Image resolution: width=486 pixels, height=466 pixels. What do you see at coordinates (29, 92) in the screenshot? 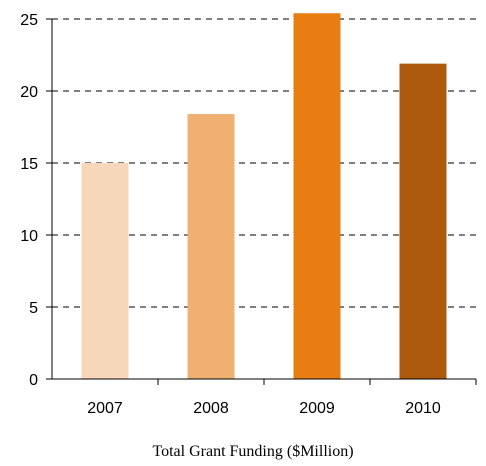
I see `y-tick-label: 20` at bounding box center [29, 92].